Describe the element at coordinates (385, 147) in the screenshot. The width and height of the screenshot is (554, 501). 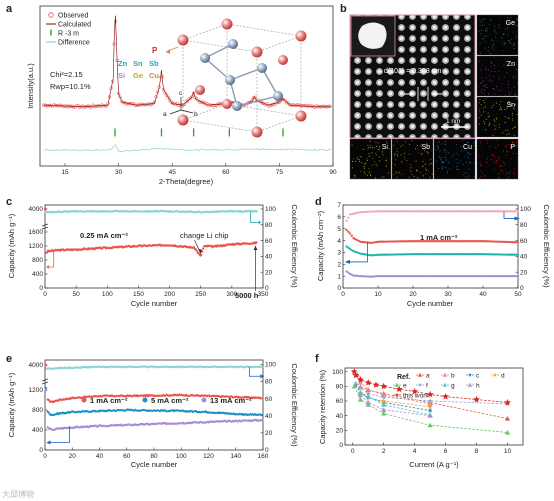
I see `edx-map-label: Si` at that location.